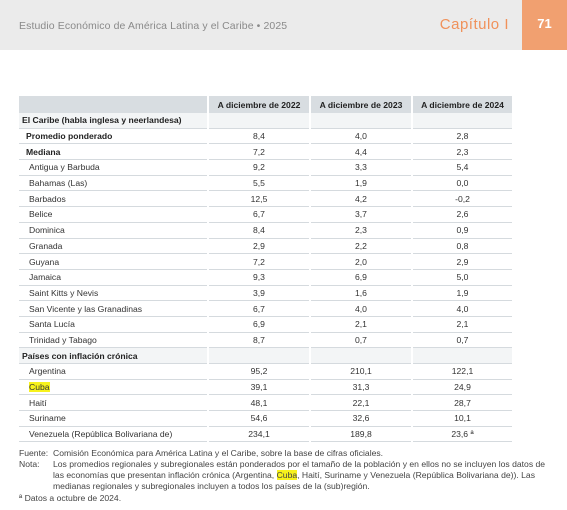  What do you see at coordinates (46, 245) in the screenshot?
I see `row-label-text: Granada` at bounding box center [46, 245].